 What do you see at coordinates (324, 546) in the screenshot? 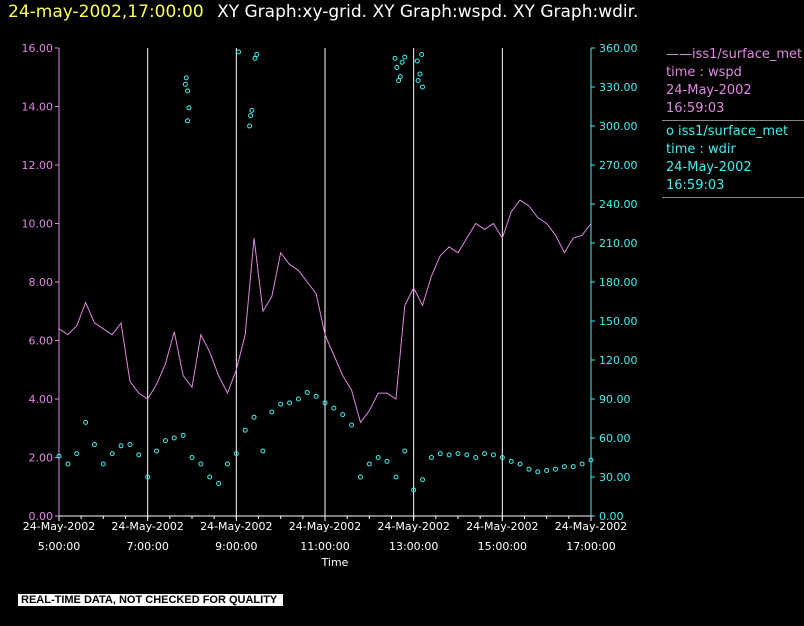
I see `x-tick-label-time: 11:00:00` at bounding box center [324, 546].